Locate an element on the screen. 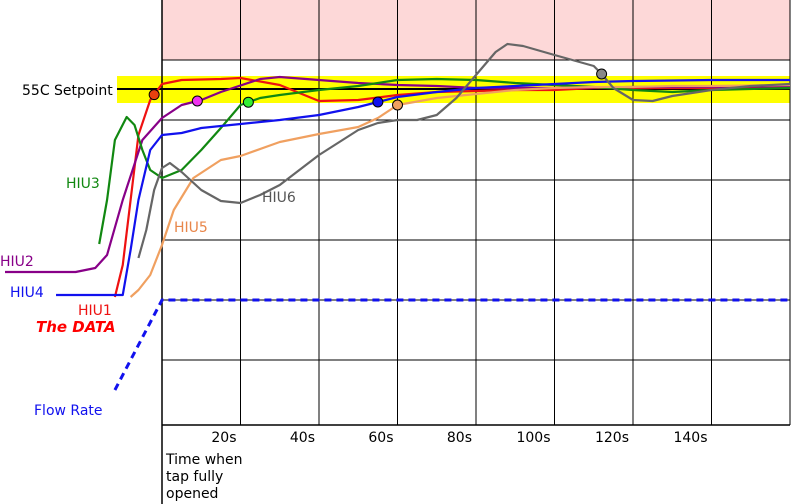 The height and width of the screenshot is (504, 800). x-axis-title-line-2: tap fully is located at coordinates (194, 477).